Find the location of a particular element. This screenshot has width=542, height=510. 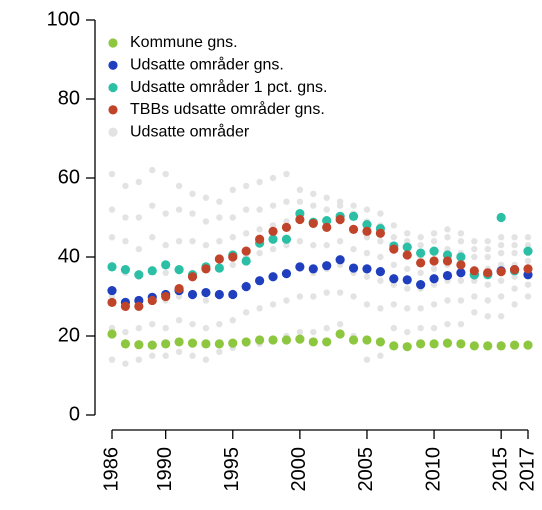

x-tick-label: 2000 is located at coordinates (299, 469).